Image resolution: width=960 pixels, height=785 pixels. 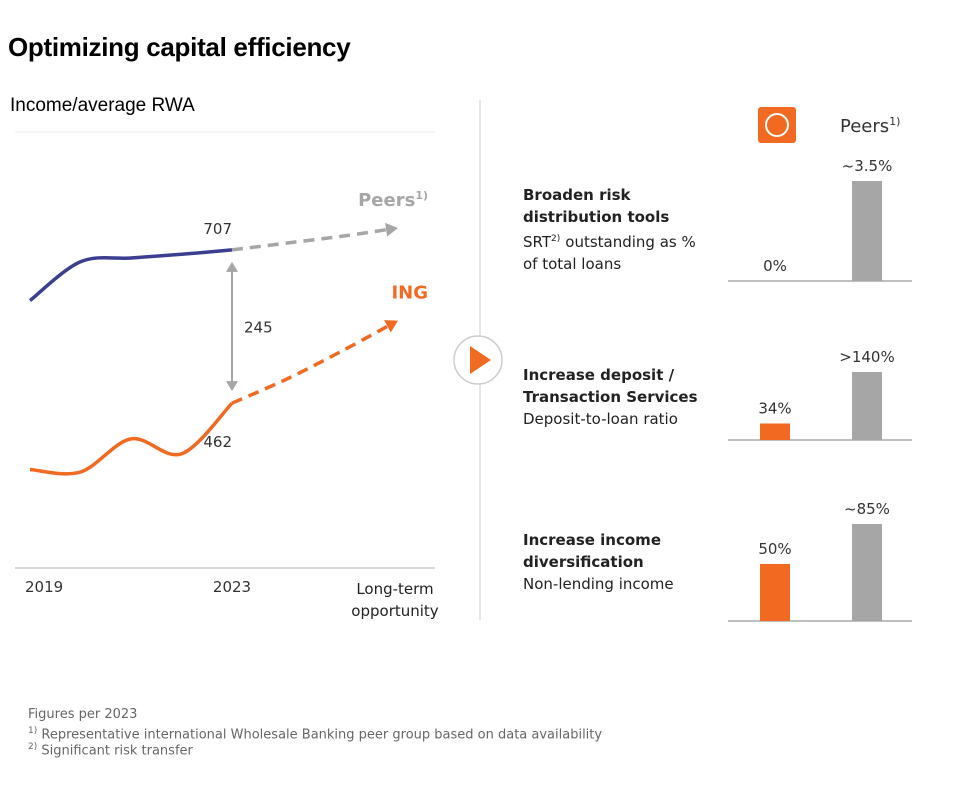 What do you see at coordinates (83, 714) in the screenshot?
I see `footnote-intro: Figures per 2023` at bounding box center [83, 714].